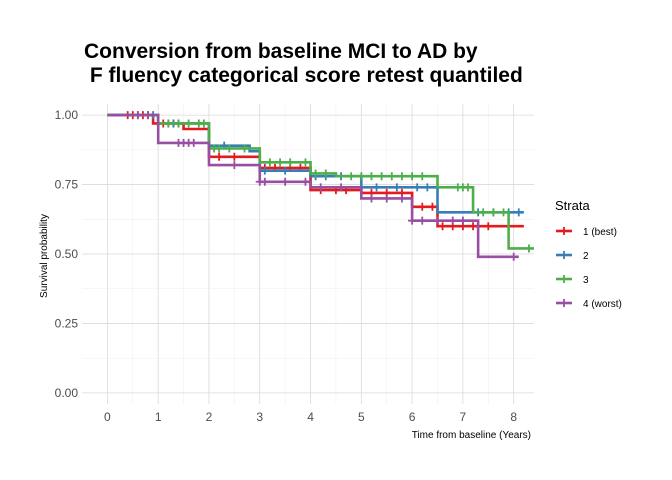 Image resolution: width=672 pixels, height=480 pixels. I want to click on y-axis: 0.00 0.25 0.50 0.75 1.00, so click(67, 254).